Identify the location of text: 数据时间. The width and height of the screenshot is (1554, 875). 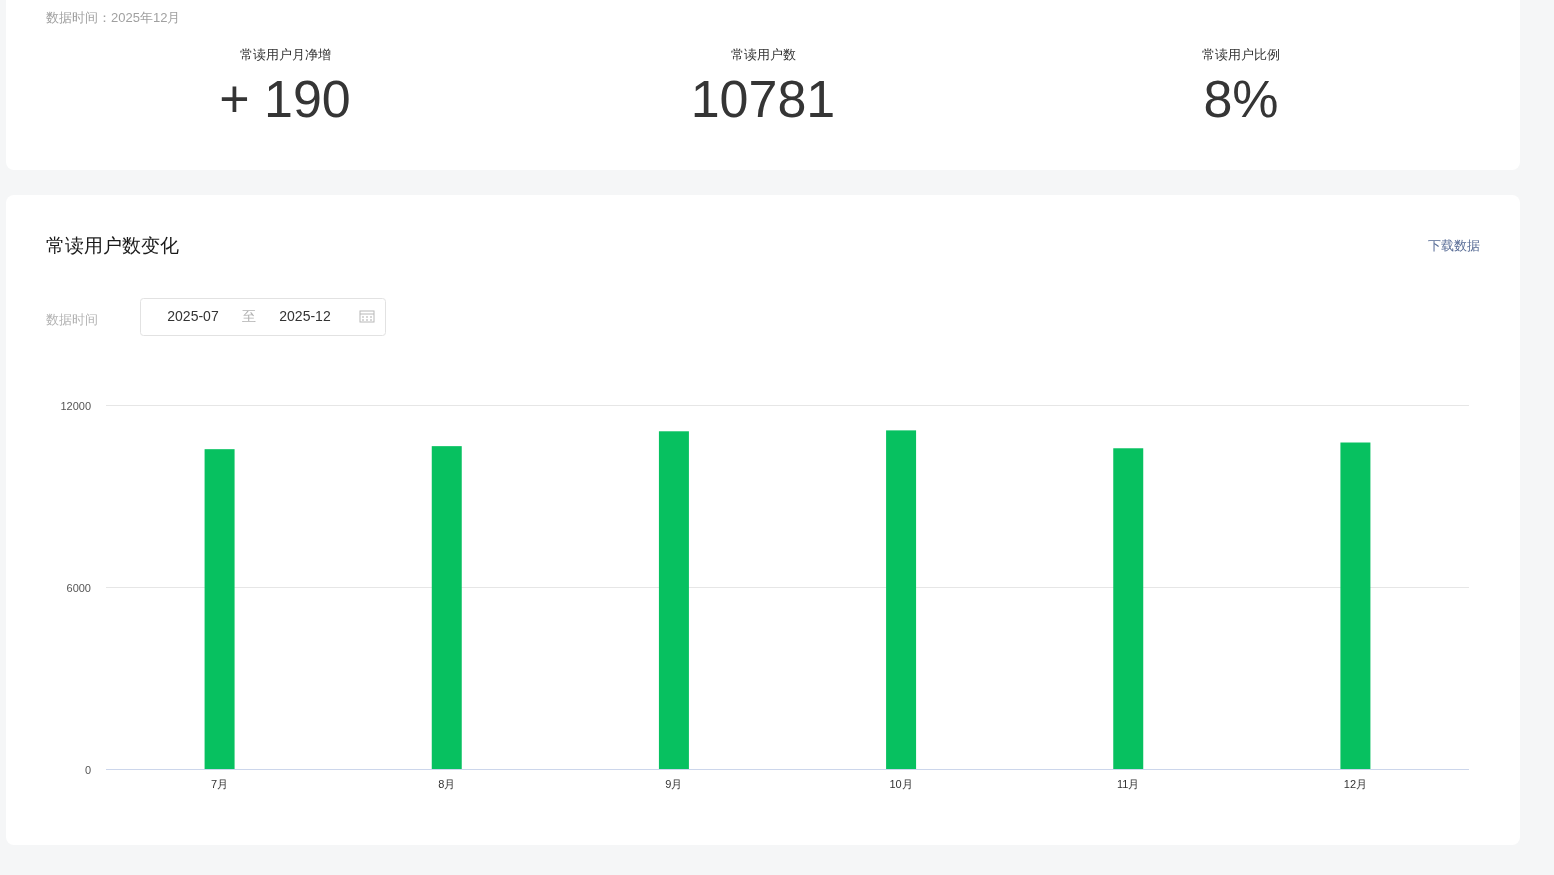
(72, 319).